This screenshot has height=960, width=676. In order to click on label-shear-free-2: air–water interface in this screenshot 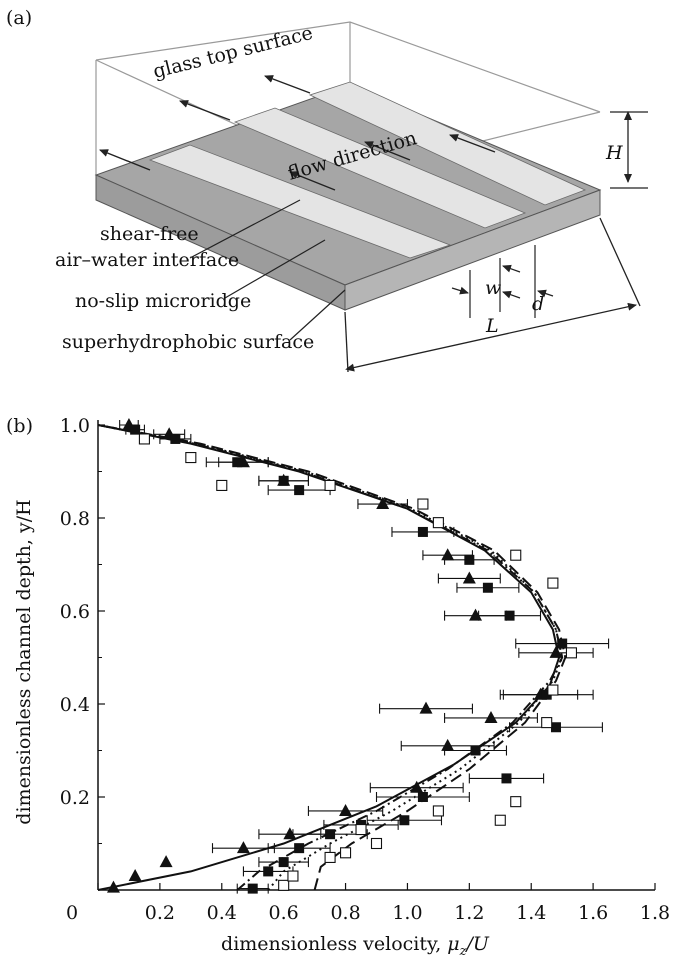, I will do `click(147, 260)`.